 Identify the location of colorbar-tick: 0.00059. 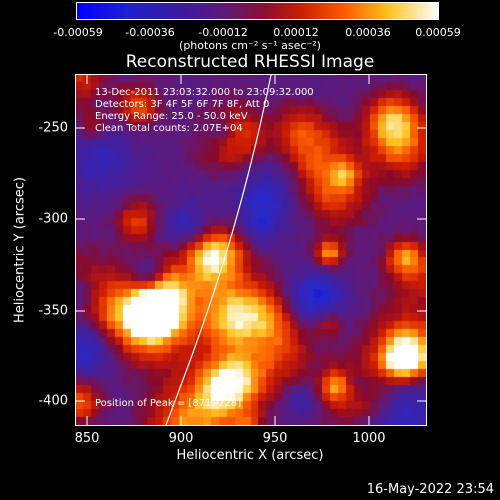
(438, 32).